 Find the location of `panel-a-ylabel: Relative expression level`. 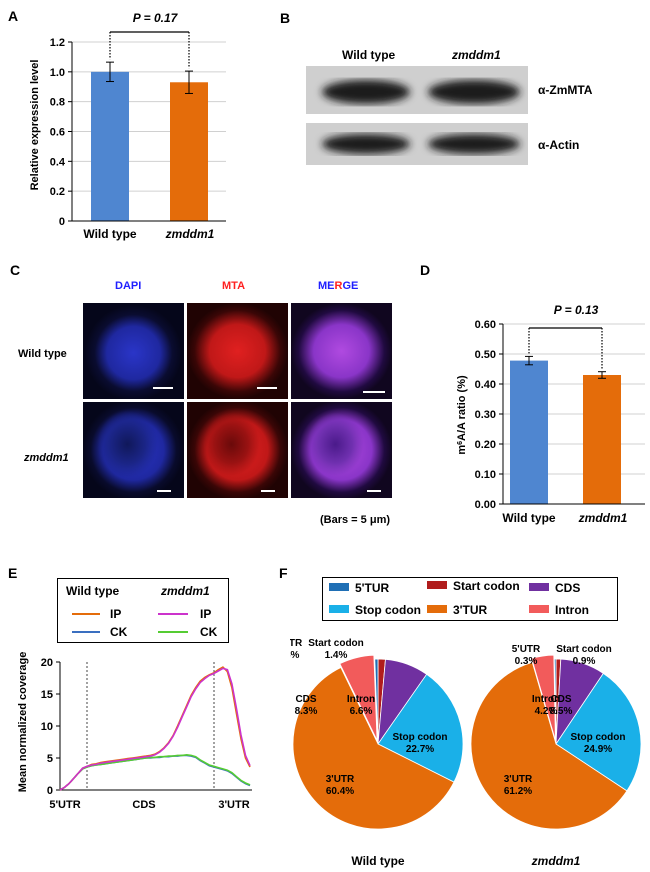

panel-a-ylabel: Relative expression level is located at coordinates (35, 125).